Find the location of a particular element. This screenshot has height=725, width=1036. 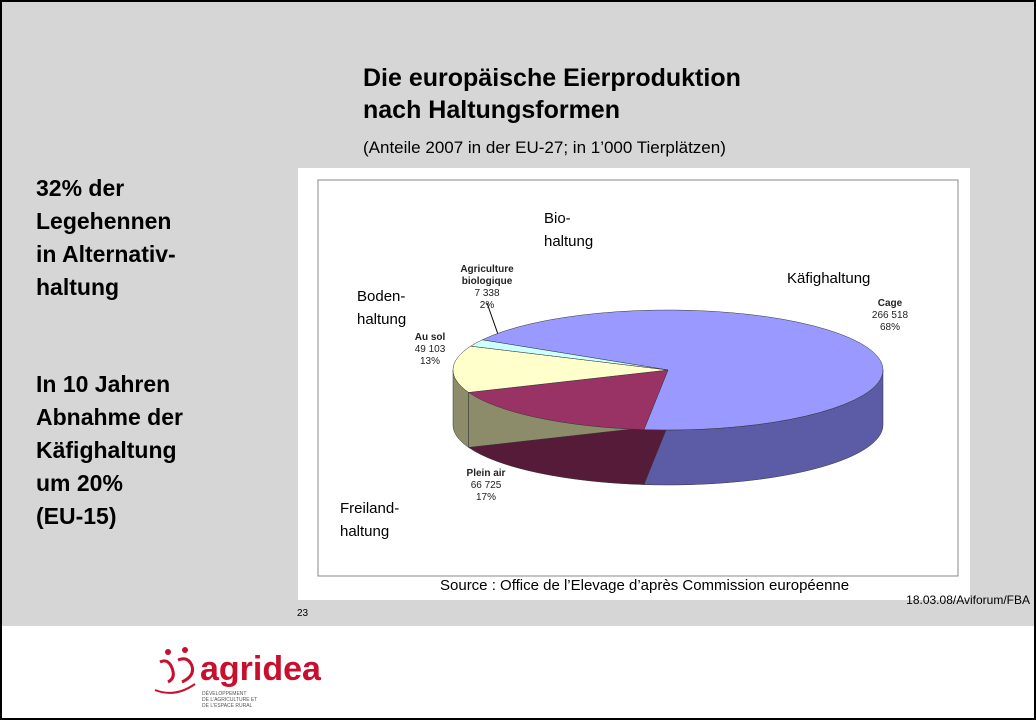

label-part: 49 103 is located at coordinates (430, 349).